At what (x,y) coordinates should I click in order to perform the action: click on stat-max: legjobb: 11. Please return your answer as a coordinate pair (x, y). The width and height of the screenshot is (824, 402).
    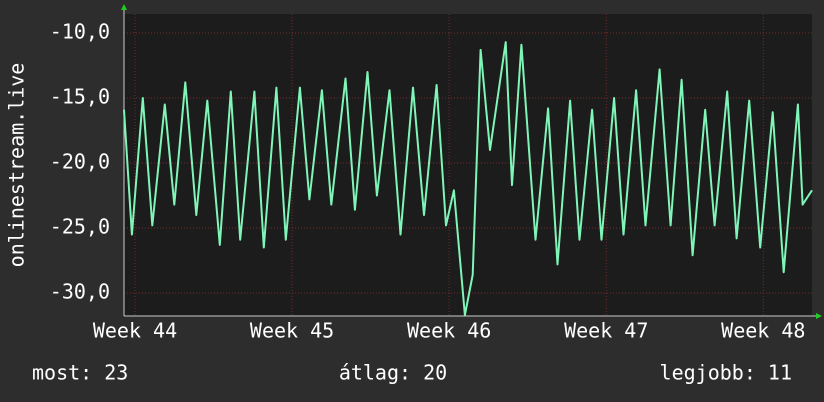
    Looking at the image, I should click on (726, 373).